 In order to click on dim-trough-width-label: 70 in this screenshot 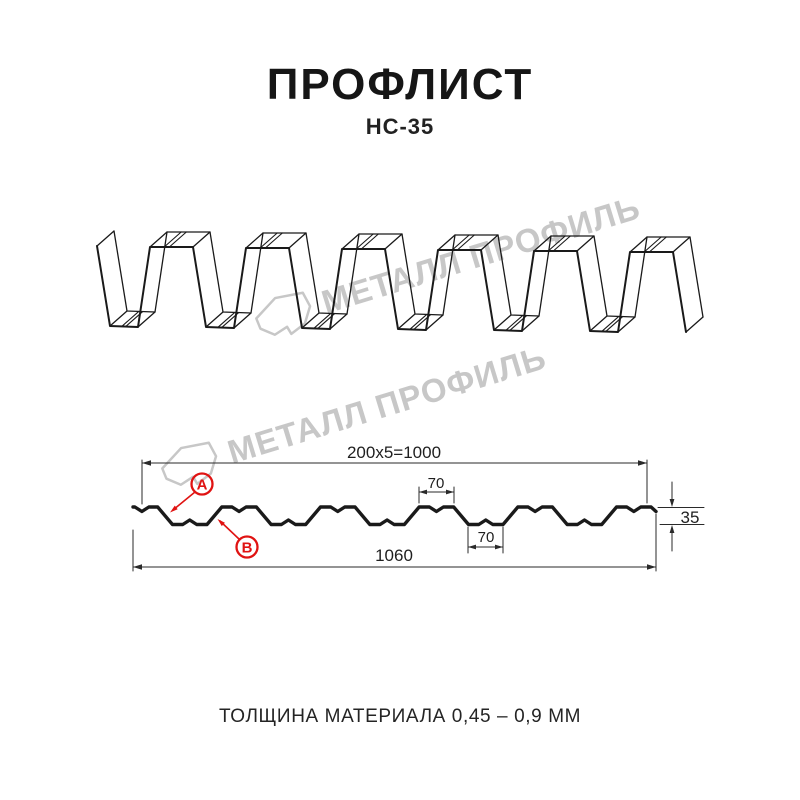, I will do `click(486, 537)`.